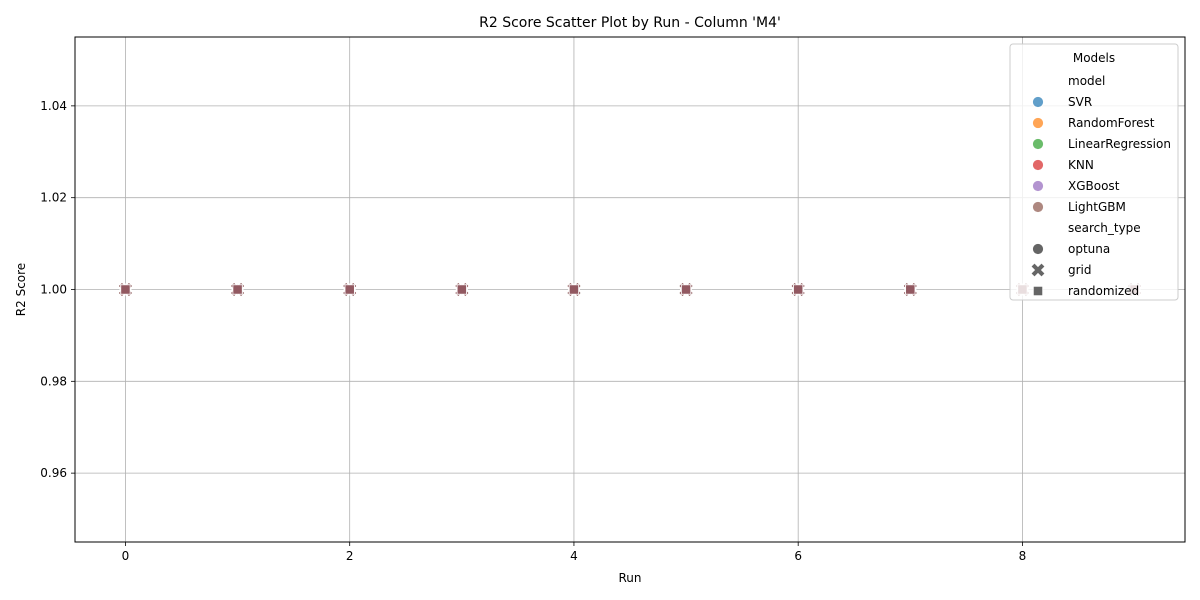 Image resolution: width=1200 pixels, height=600 pixels. What do you see at coordinates (53, 473) in the screenshot?
I see `y-tick-label: 0.96` at bounding box center [53, 473].